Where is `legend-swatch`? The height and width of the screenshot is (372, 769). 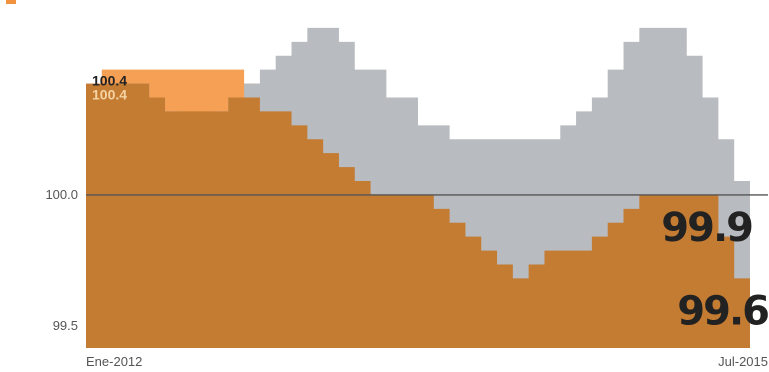 legend-swatch is located at coordinates (11, 2).